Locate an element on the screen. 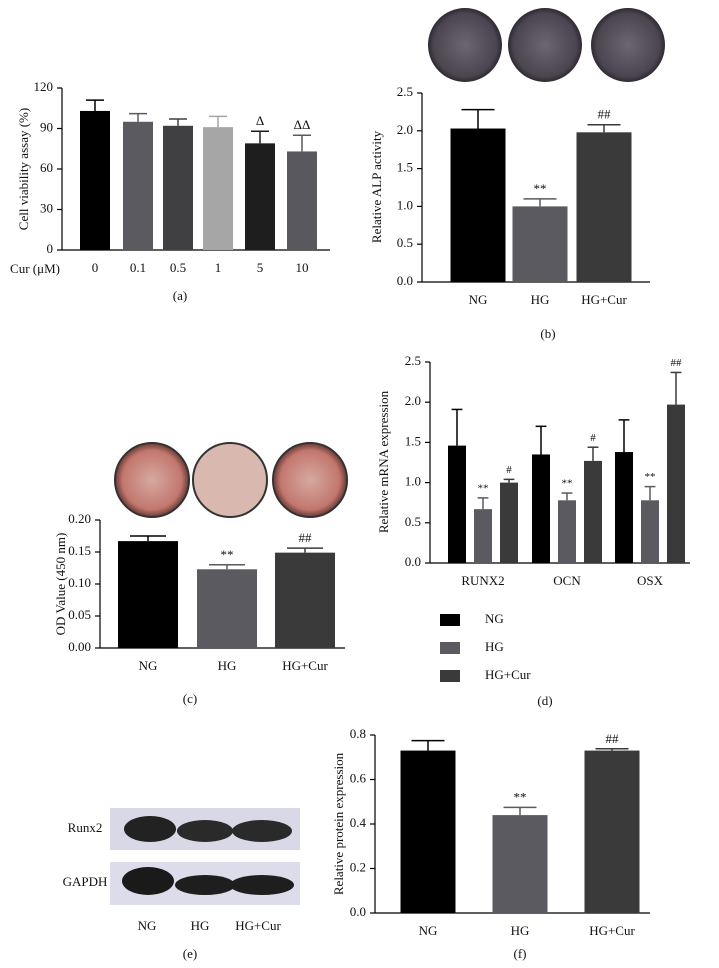 The image size is (719, 968). x-tick-label: OSX is located at coordinates (650, 580).